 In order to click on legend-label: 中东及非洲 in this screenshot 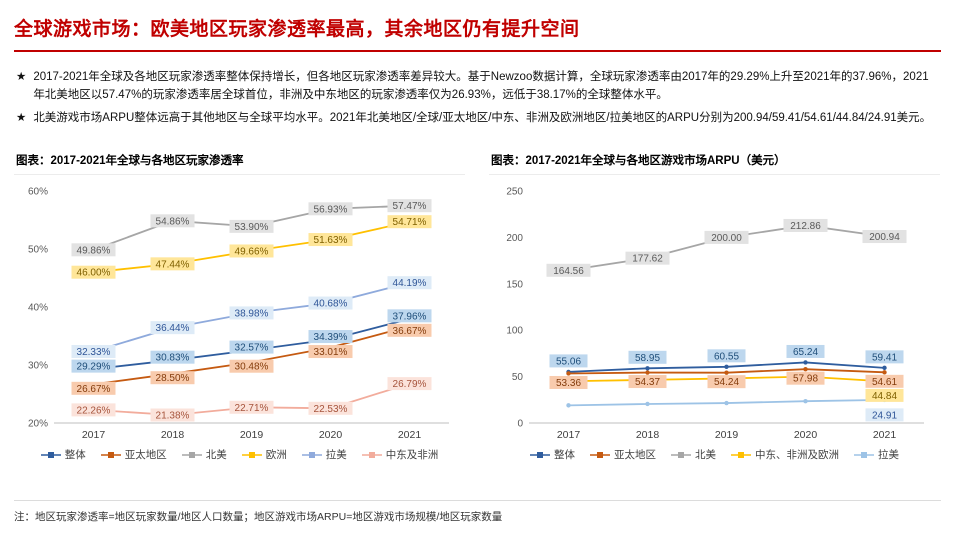, I will do `click(412, 455)`.